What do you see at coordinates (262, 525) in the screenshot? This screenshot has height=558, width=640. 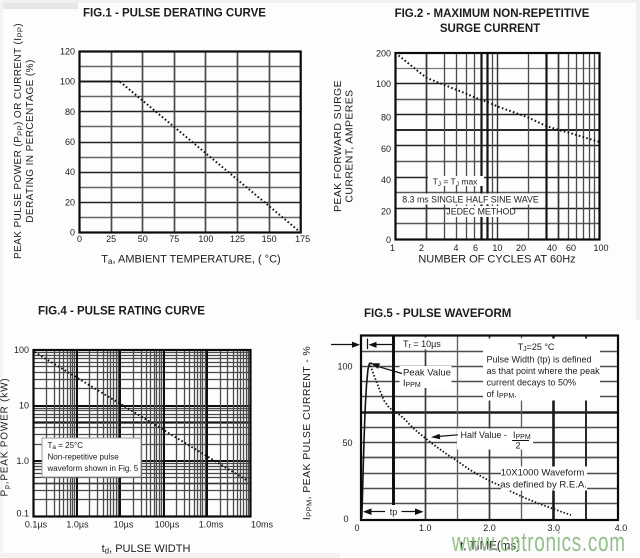 I see `svg-text: 10ms` at bounding box center [262, 525].